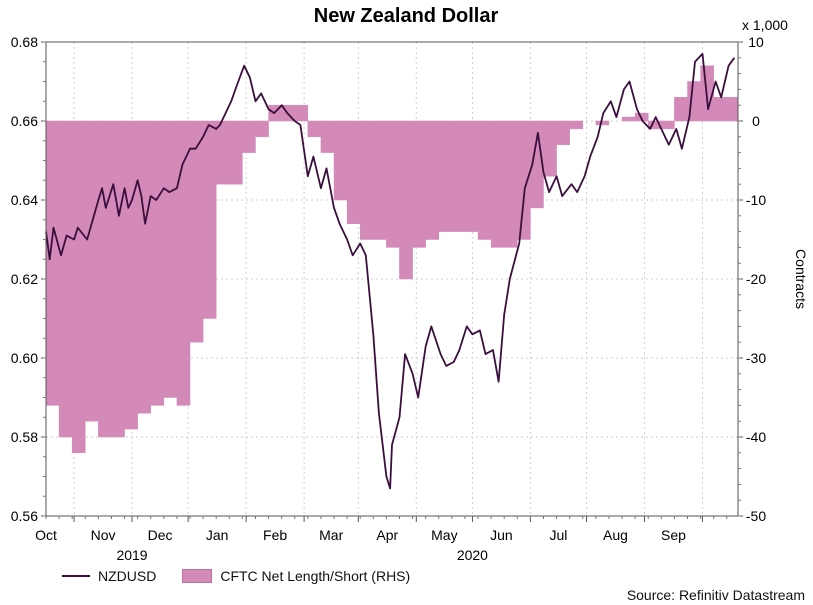 This screenshot has height=605, width=813. What do you see at coordinates (24, 516) in the screenshot?
I see `left-tick-label: 0.56` at bounding box center [24, 516].